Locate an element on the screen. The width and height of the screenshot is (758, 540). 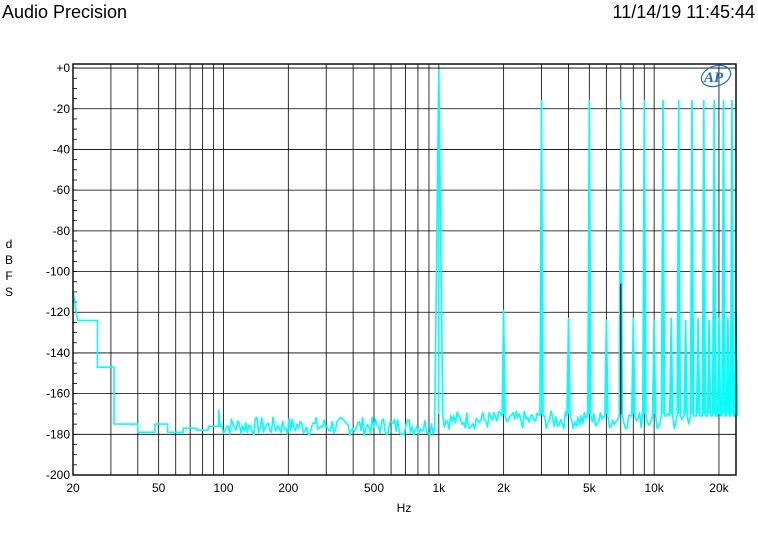
y-axis-label-letter: F is located at coordinates (9, 276).